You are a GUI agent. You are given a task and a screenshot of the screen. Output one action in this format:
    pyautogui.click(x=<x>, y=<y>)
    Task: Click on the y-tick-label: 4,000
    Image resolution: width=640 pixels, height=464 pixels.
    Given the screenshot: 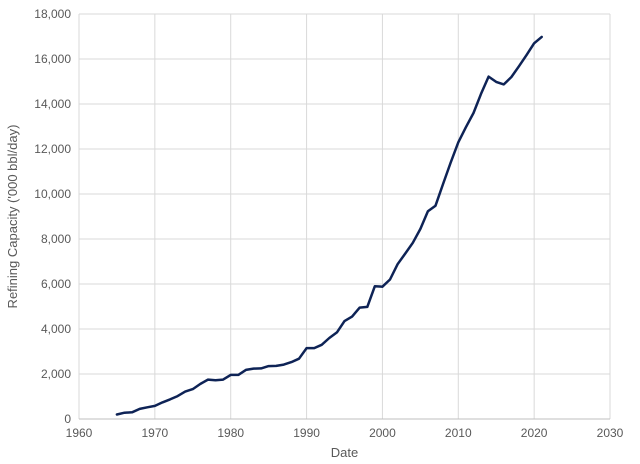 What is the action you would take?
    pyautogui.click(x=56, y=329)
    